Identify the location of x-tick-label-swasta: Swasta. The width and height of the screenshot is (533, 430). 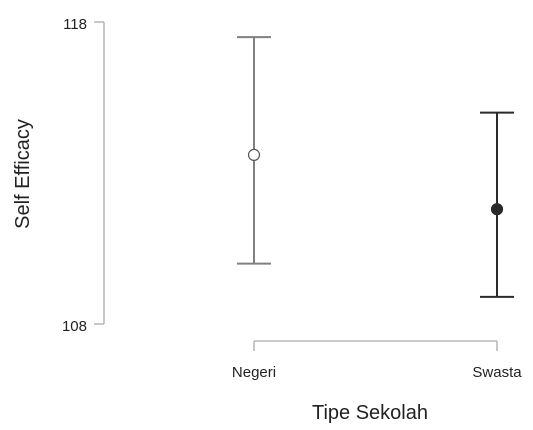
(497, 372).